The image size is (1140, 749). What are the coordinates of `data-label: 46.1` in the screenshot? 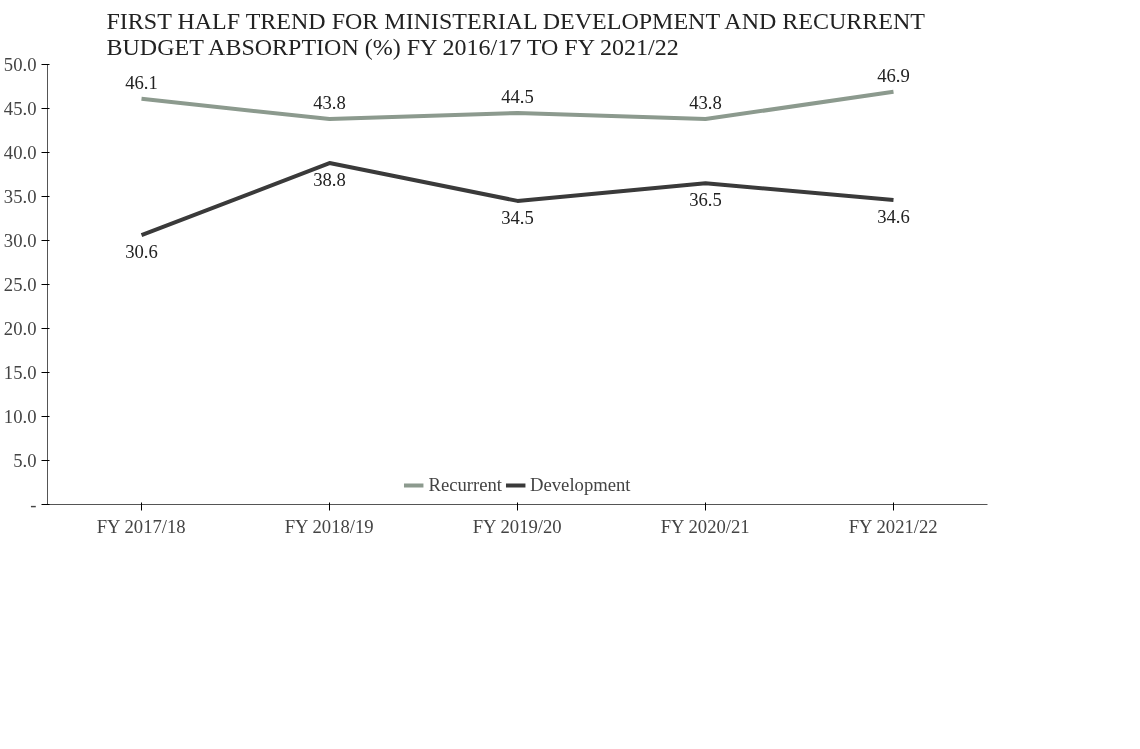 It's located at (141, 82).